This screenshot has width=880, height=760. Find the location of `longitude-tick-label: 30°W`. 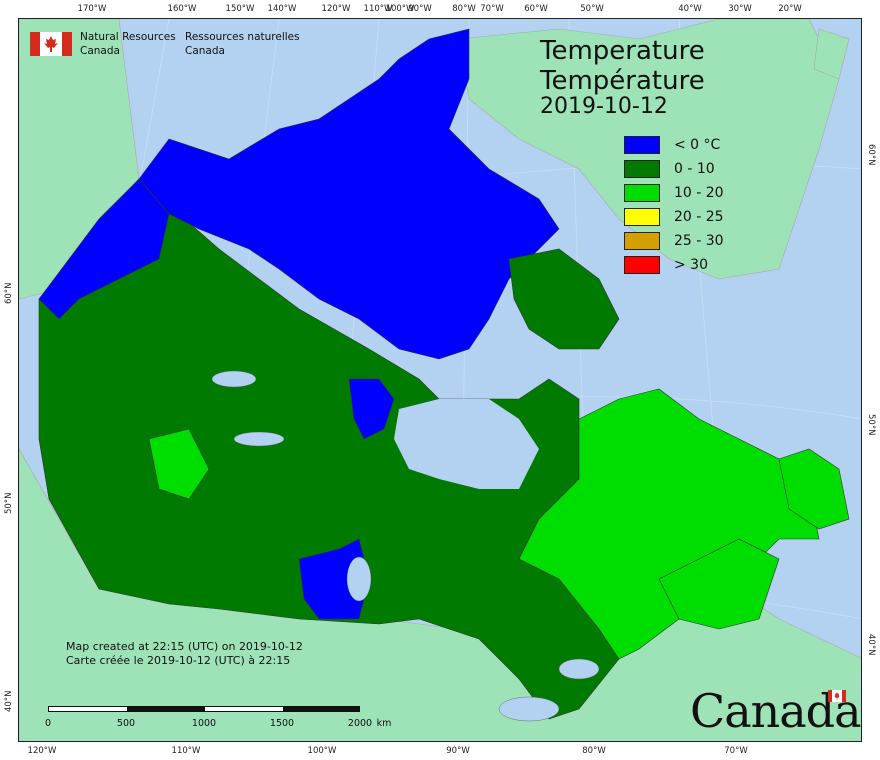

longitude-tick-label: 30°W is located at coordinates (740, 9).